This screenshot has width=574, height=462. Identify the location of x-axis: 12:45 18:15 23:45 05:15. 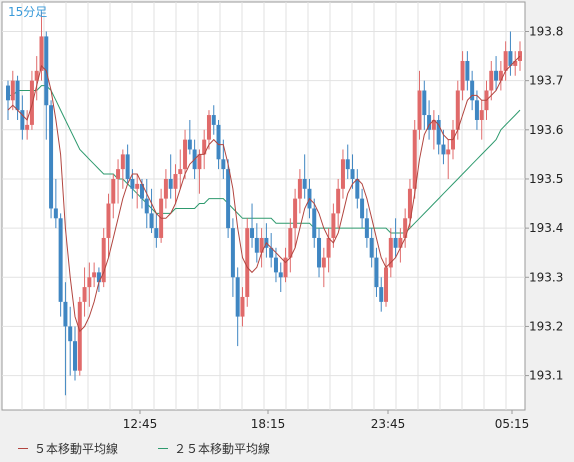
(326, 420).